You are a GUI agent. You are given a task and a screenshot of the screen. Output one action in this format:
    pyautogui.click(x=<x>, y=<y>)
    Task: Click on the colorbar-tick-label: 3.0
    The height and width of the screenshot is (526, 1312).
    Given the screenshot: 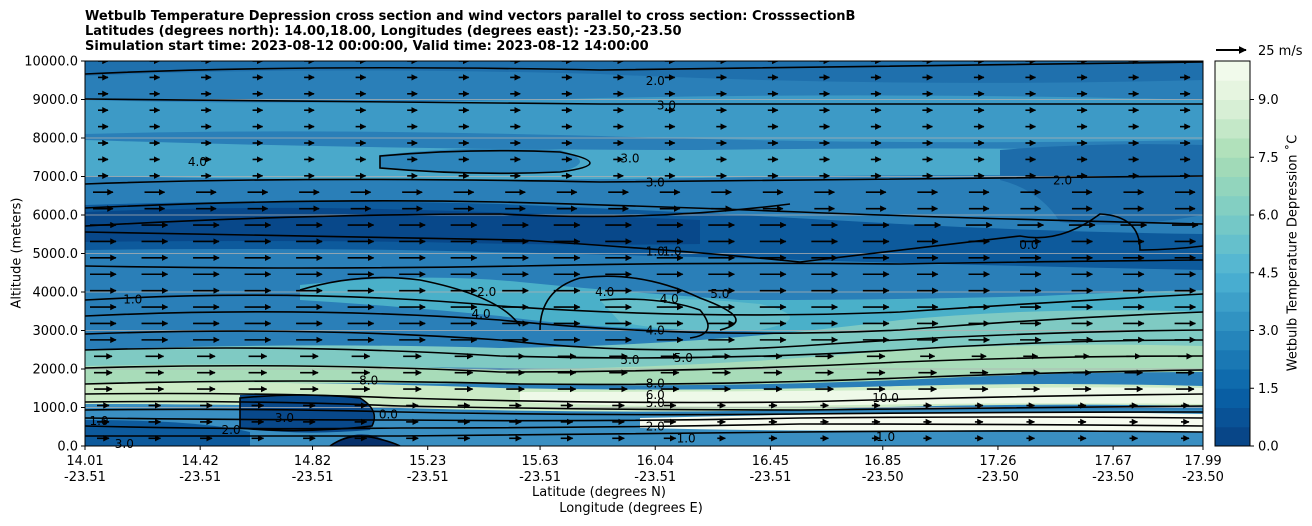 What is the action you would take?
    pyautogui.click(x=1268, y=331)
    